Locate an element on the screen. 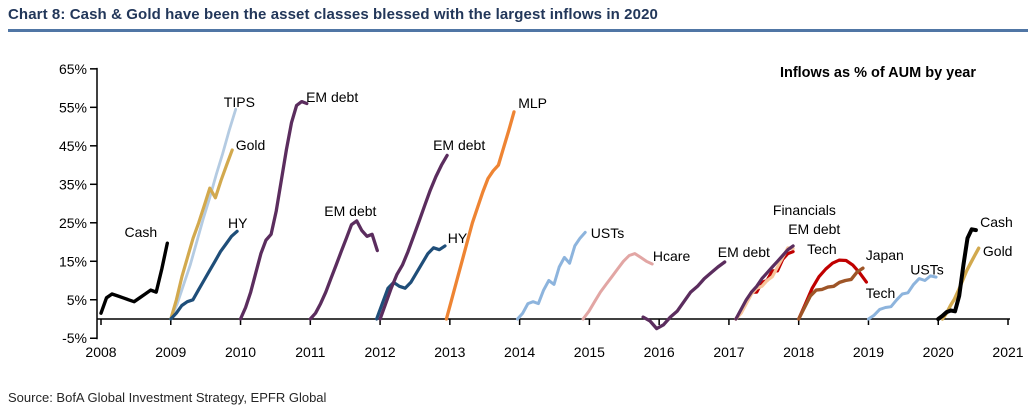  series-label-em-debt-2016: EM debt is located at coordinates (744, 252).